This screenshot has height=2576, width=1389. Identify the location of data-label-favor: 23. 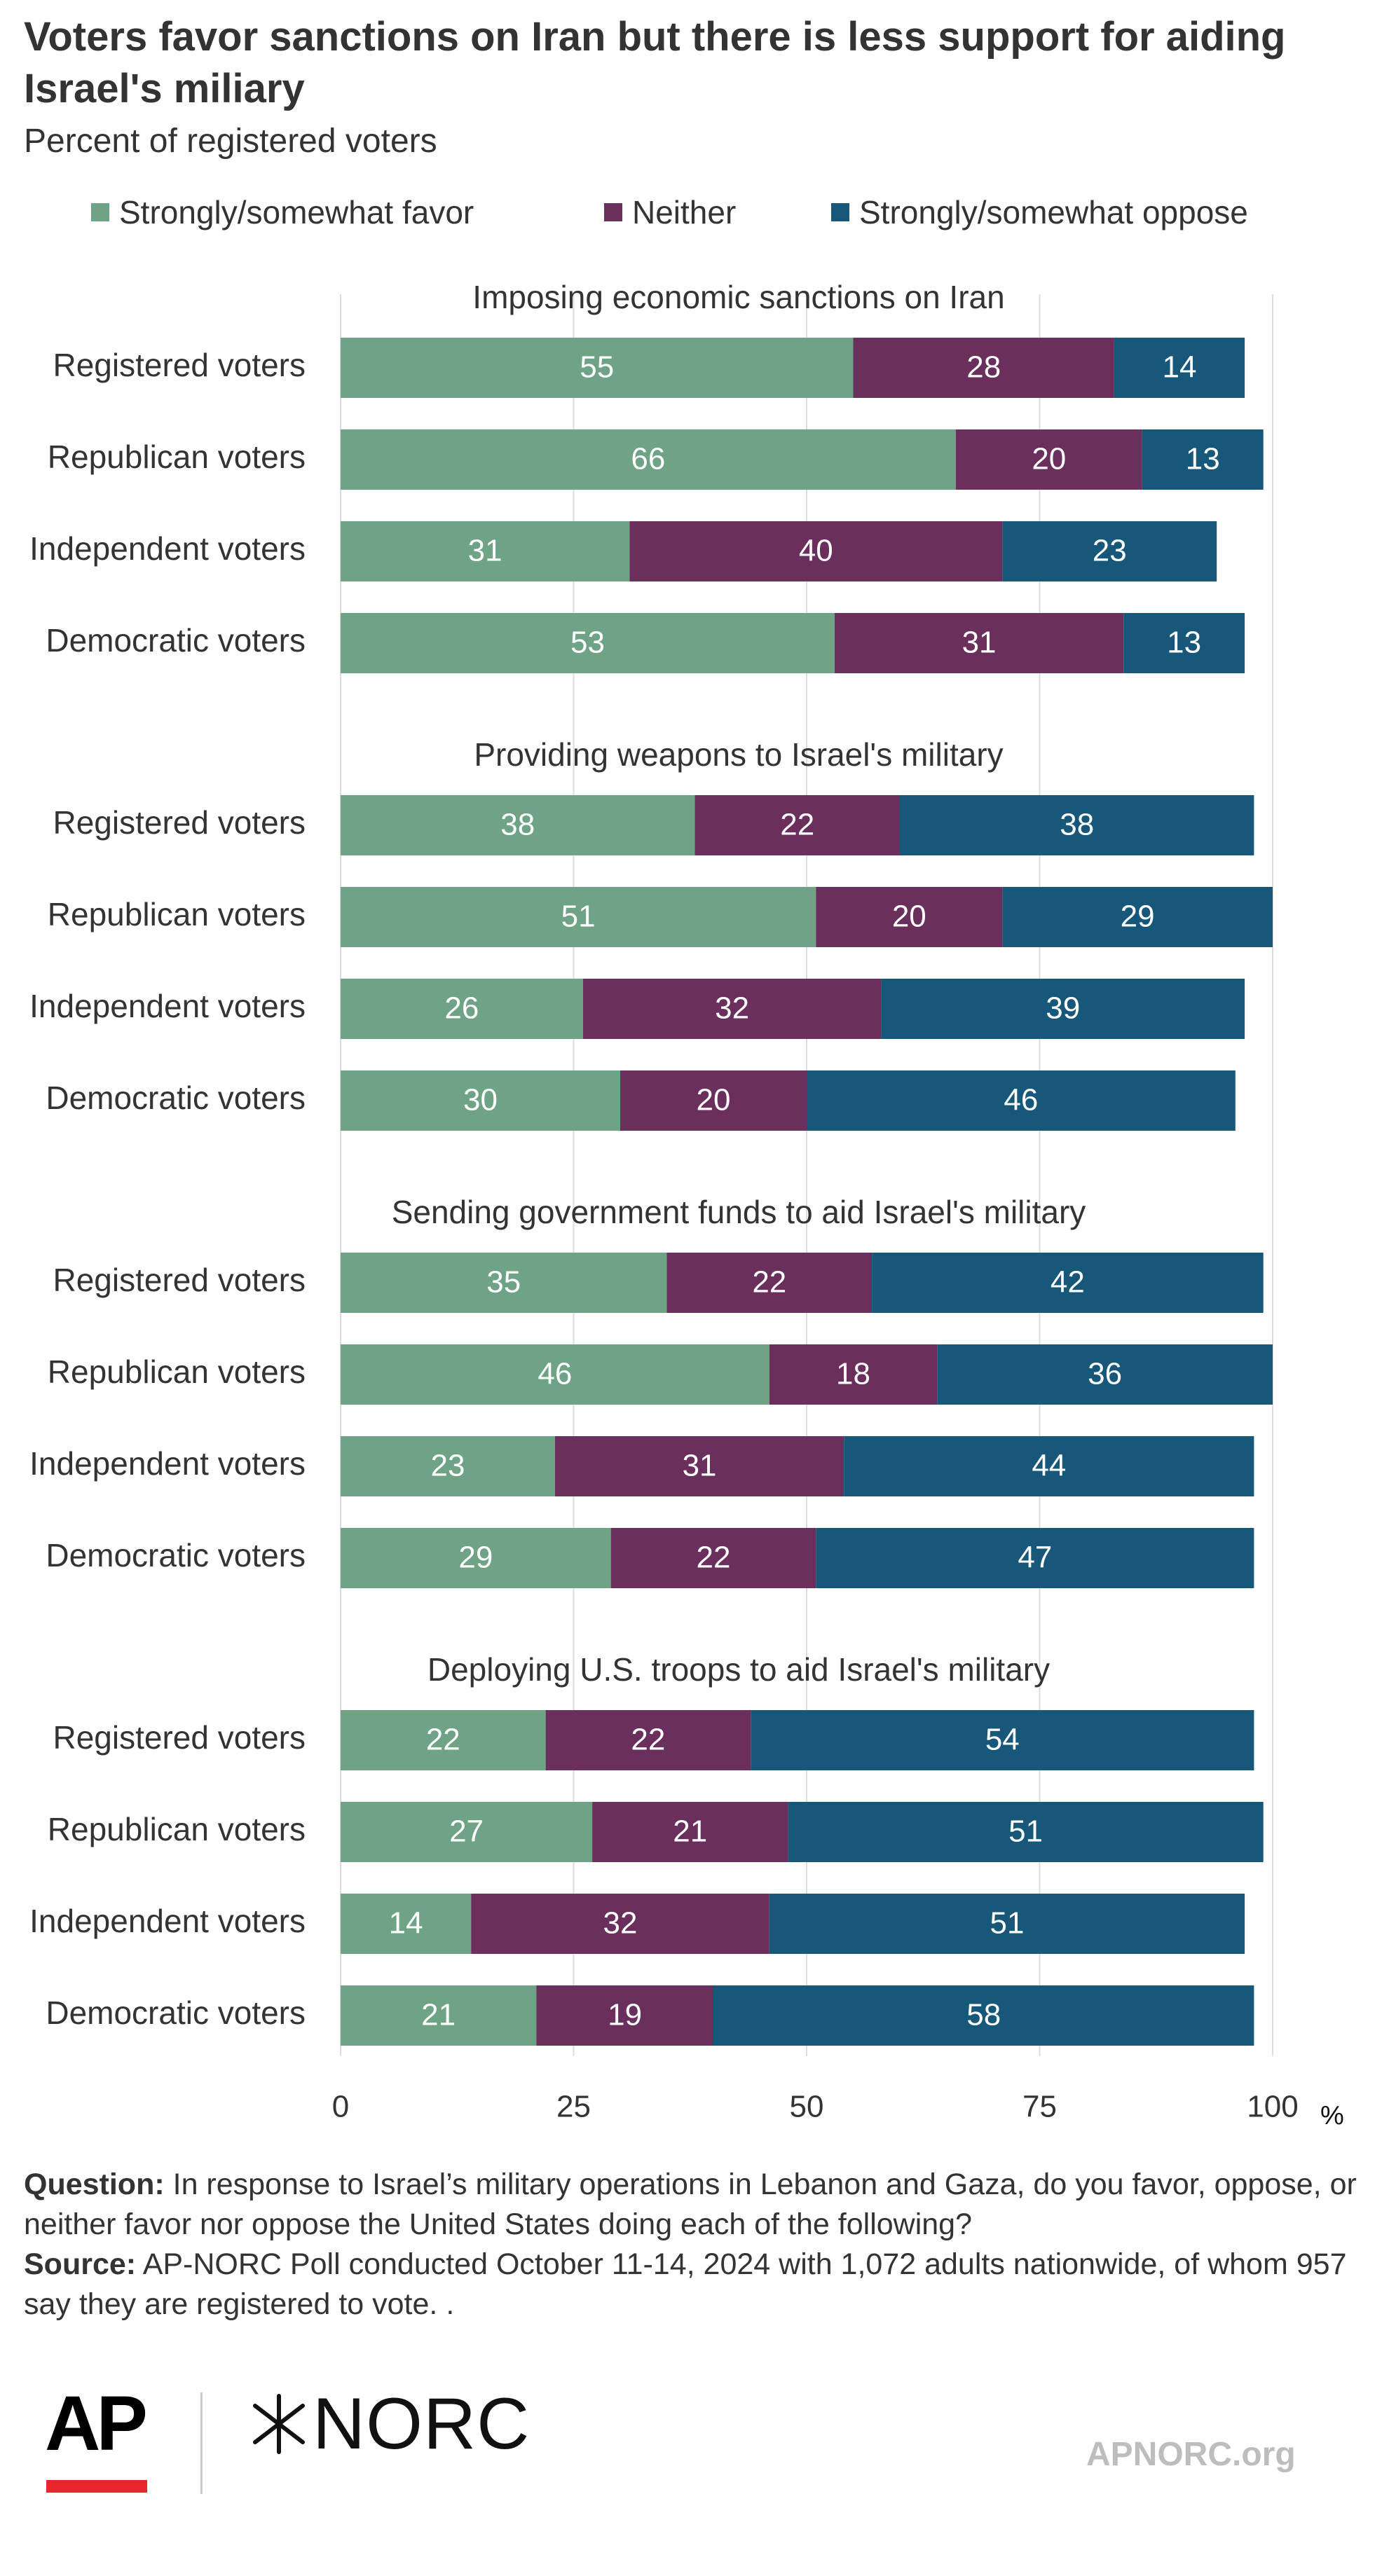
(447, 1466).